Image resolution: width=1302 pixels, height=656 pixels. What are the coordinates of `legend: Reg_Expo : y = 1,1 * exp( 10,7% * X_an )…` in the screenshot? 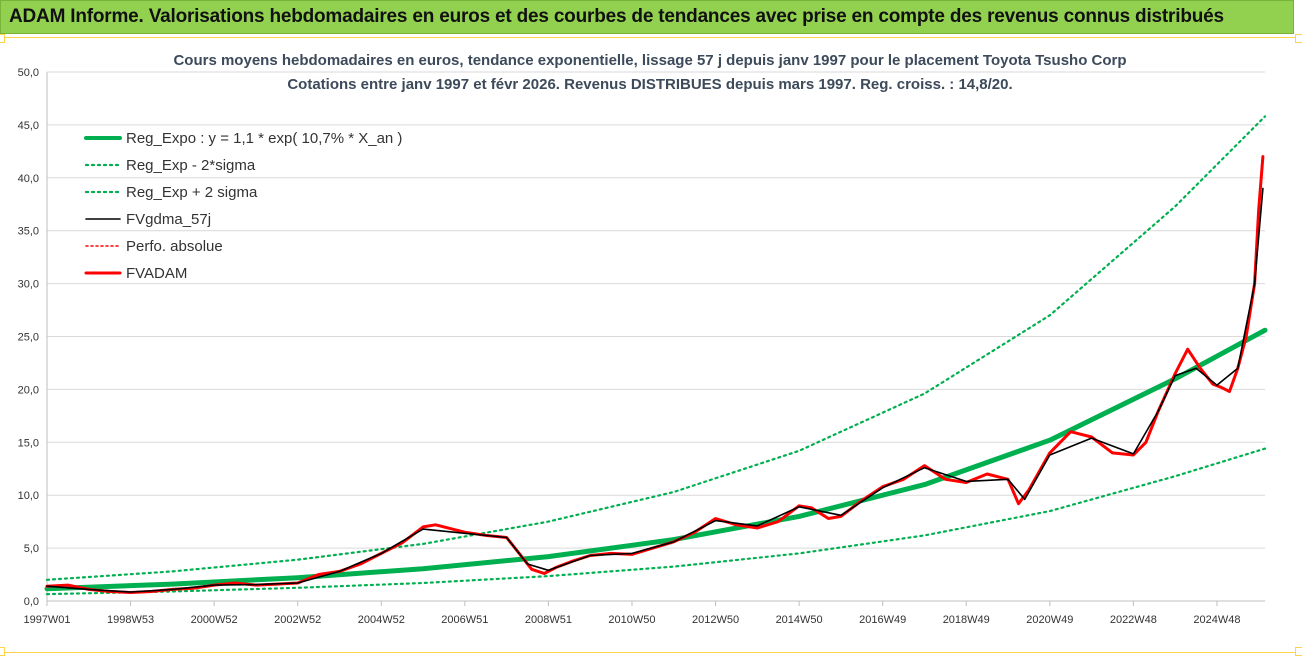 It's located at (243, 206).